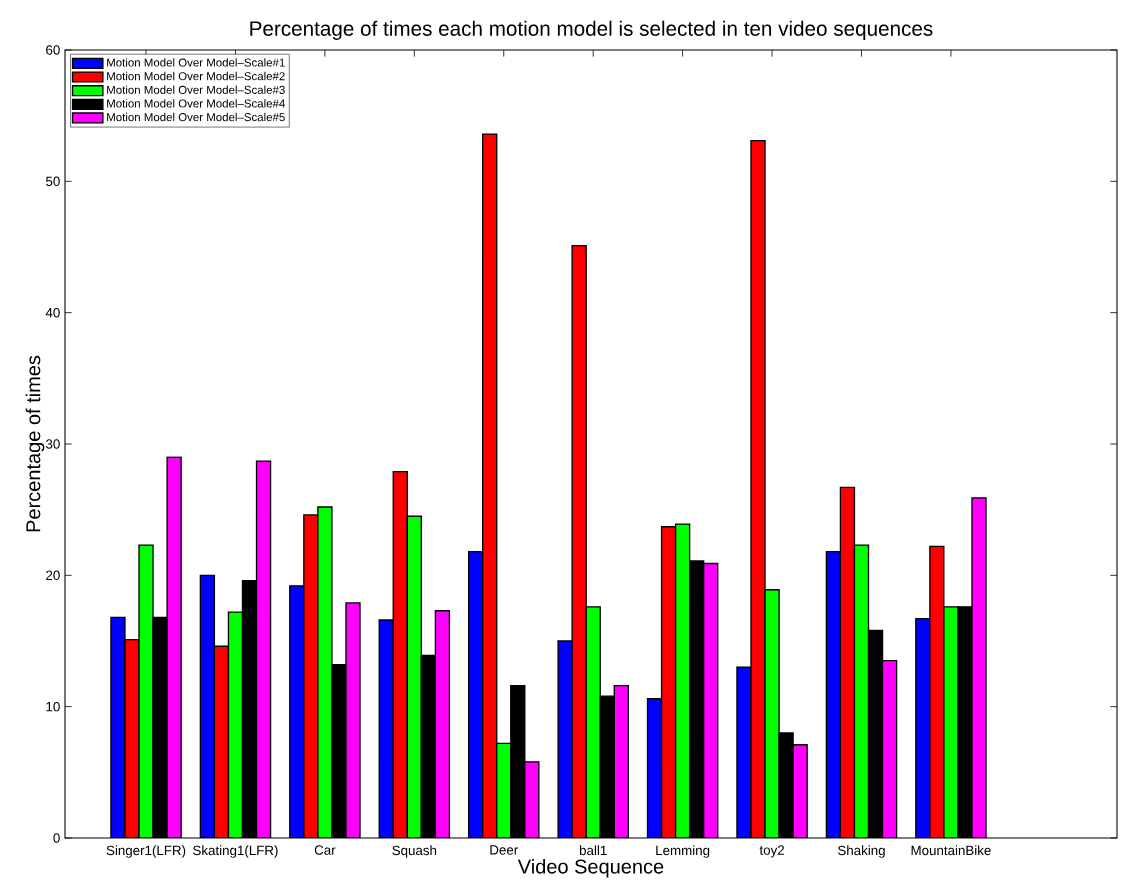  I want to click on legend-label: Motion Model Over Model–Scale#4, so click(196, 103).